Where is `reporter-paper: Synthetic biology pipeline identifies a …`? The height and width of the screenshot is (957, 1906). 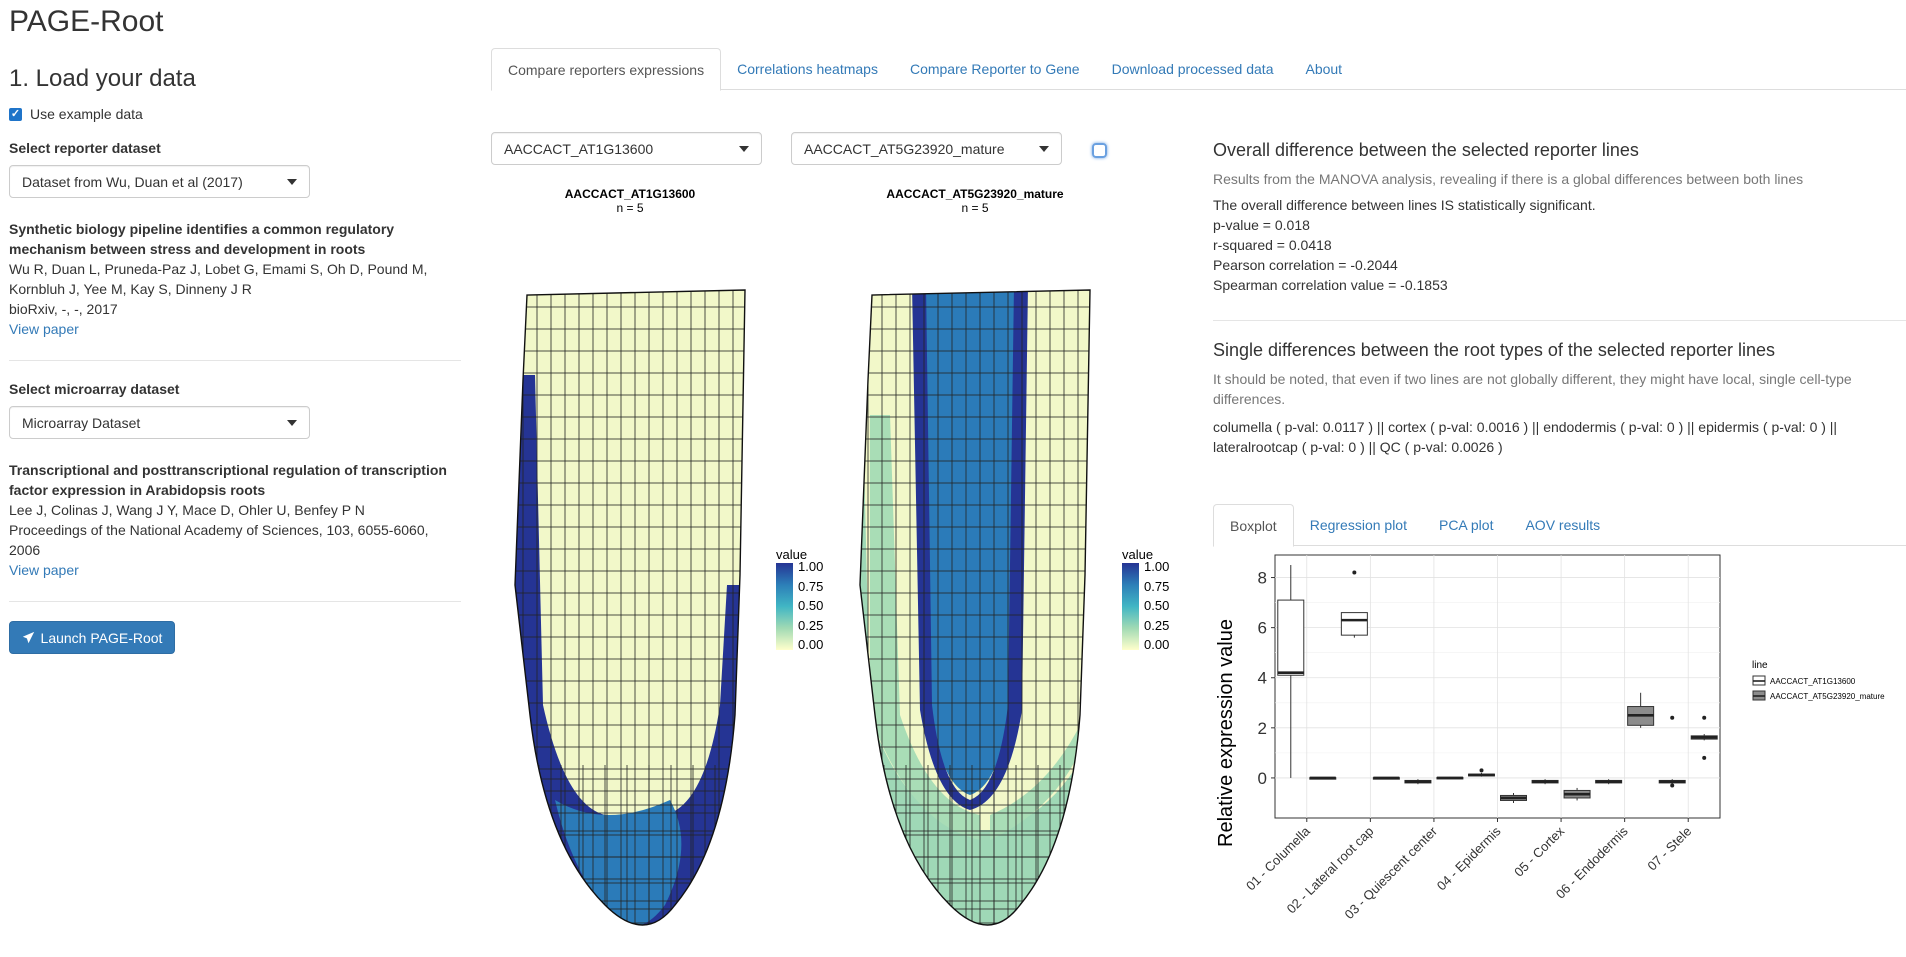
reporter-paper: Synthetic biology pipeline identifies a … is located at coordinates (224, 279).